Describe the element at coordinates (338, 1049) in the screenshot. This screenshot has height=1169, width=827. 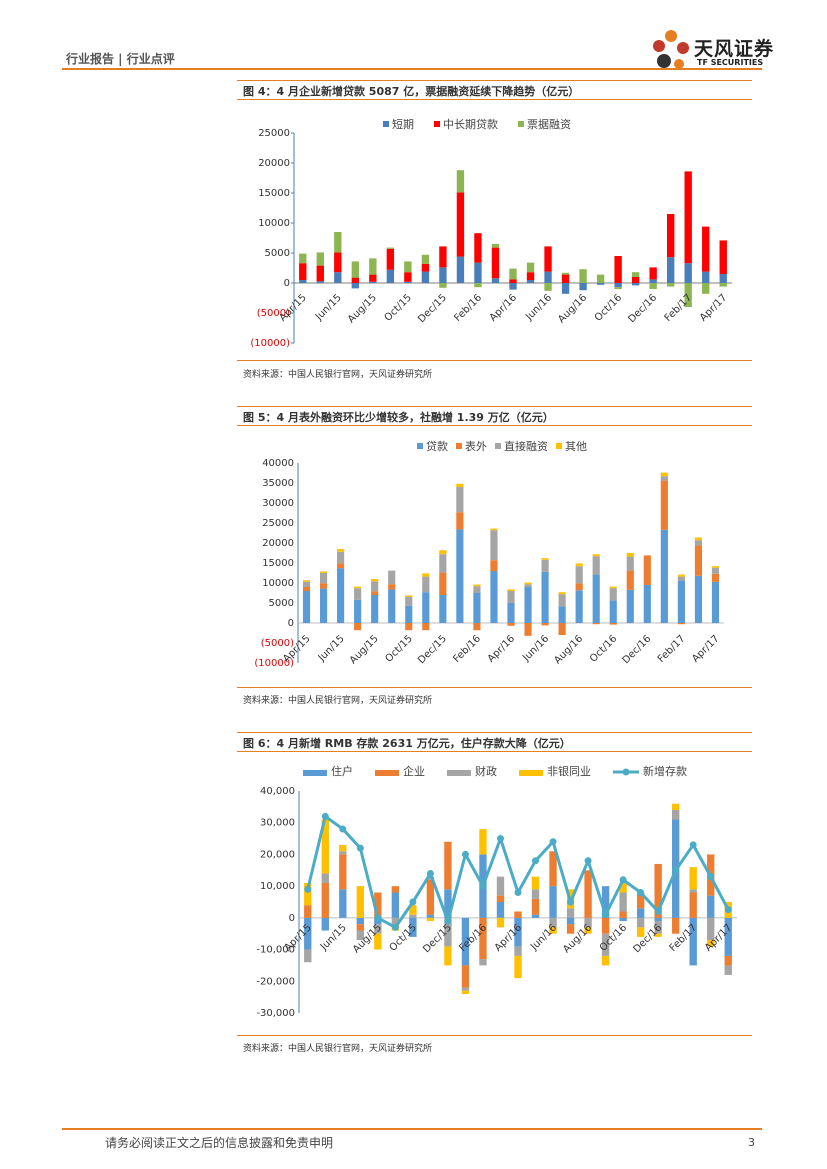
I see `figure-6-source: 资料来源：中国人民银行官网，天风证券研究所` at that location.